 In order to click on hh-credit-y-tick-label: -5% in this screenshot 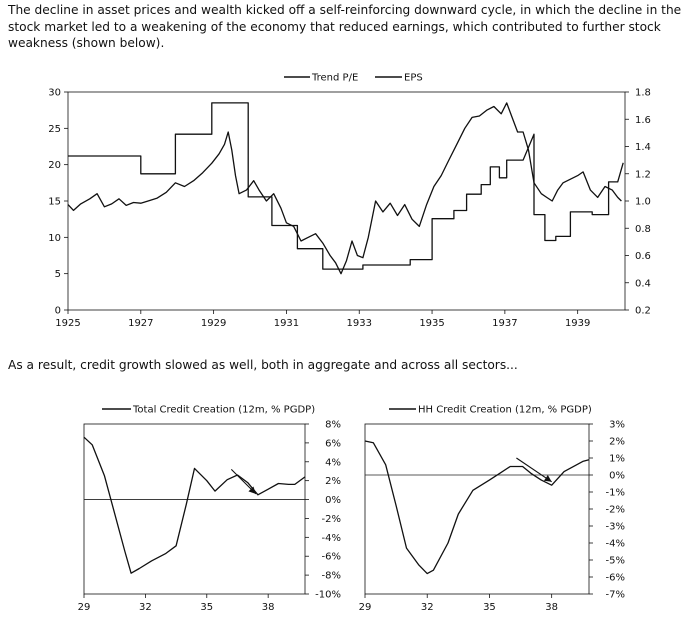, I will do `click(615, 561)`.